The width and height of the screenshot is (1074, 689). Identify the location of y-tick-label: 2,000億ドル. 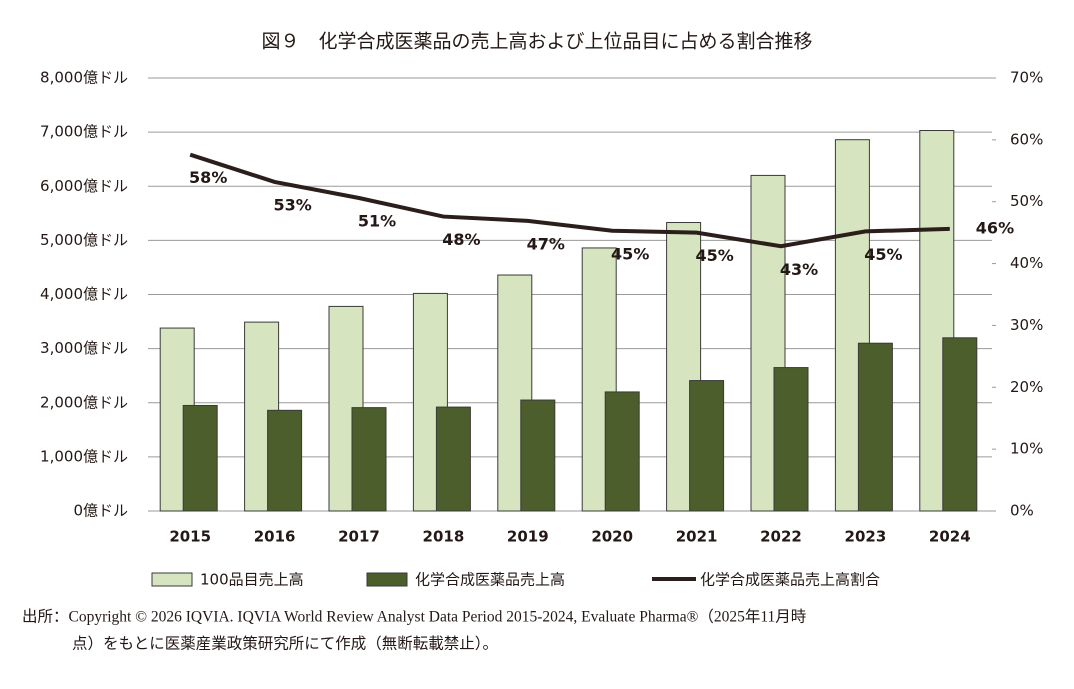
(84, 402).